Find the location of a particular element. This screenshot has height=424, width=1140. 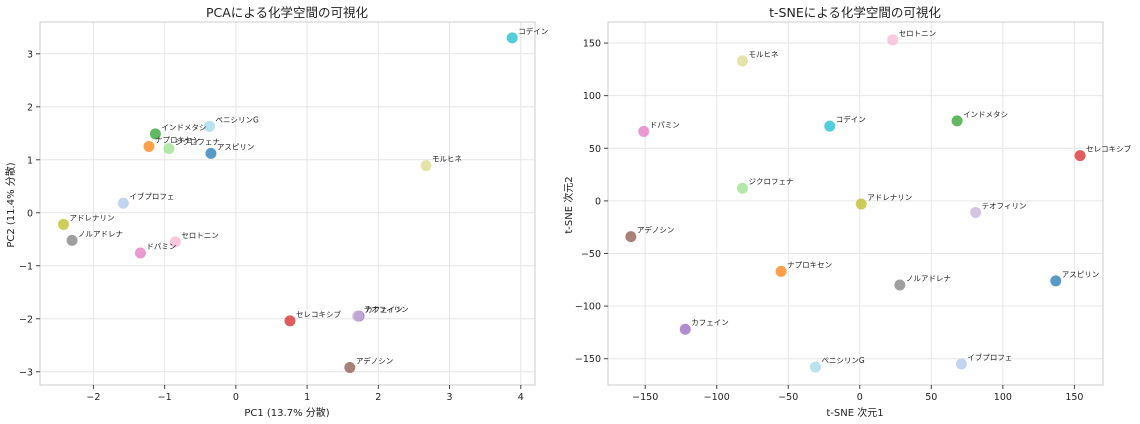

tsne-point-label: テオフィリン is located at coordinates (1004, 205).